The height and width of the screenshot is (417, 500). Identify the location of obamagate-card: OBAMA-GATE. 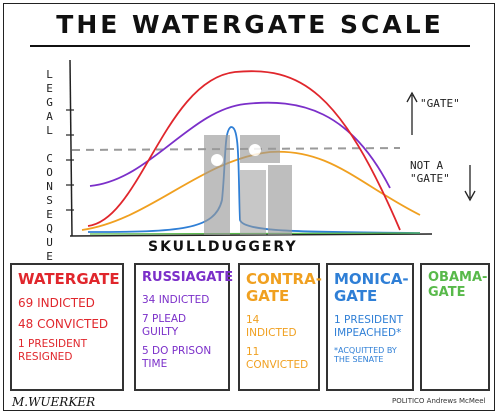
(455, 327).